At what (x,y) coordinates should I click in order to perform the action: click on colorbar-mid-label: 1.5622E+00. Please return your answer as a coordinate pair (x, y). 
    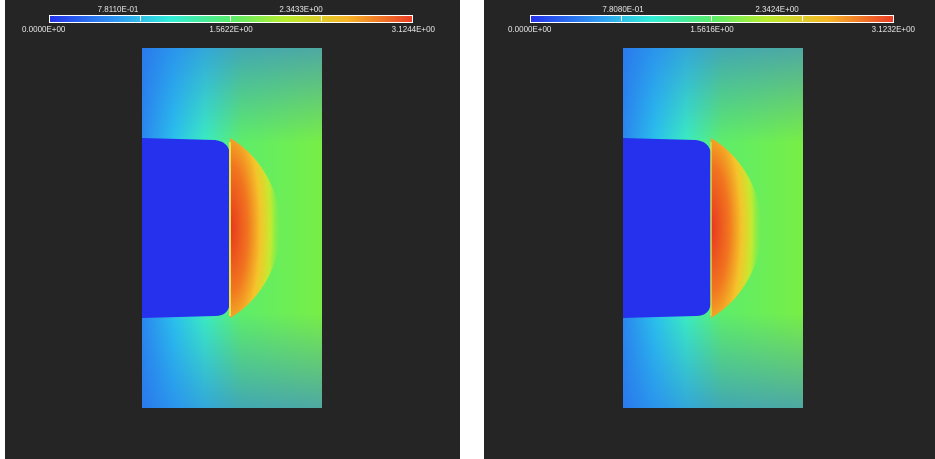
    Looking at the image, I should click on (231, 29).